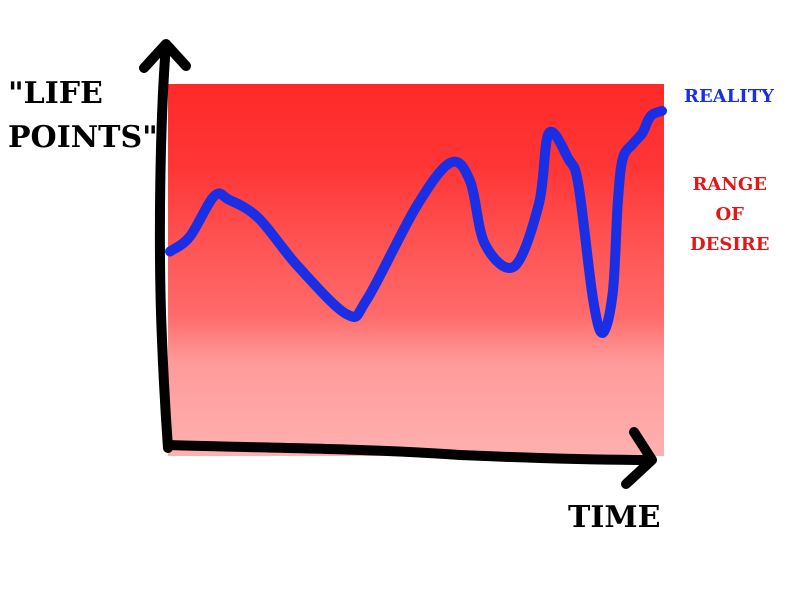 The image size is (800, 600). I want to click on y-axis-label: "LIFE POINTS", so click(83, 116).